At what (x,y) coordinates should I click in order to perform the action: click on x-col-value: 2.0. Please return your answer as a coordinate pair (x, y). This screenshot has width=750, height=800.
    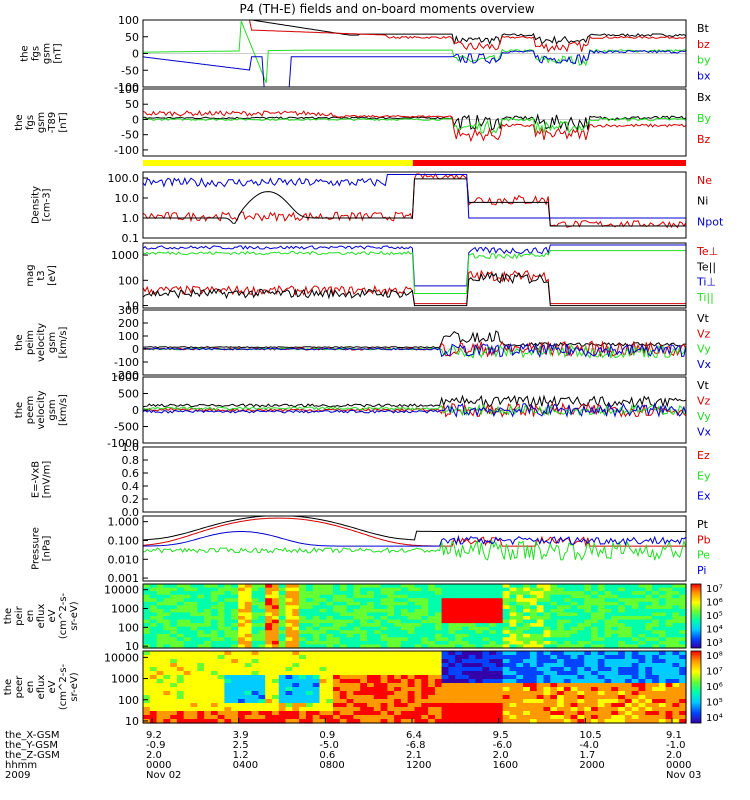
    Looking at the image, I should click on (154, 755).